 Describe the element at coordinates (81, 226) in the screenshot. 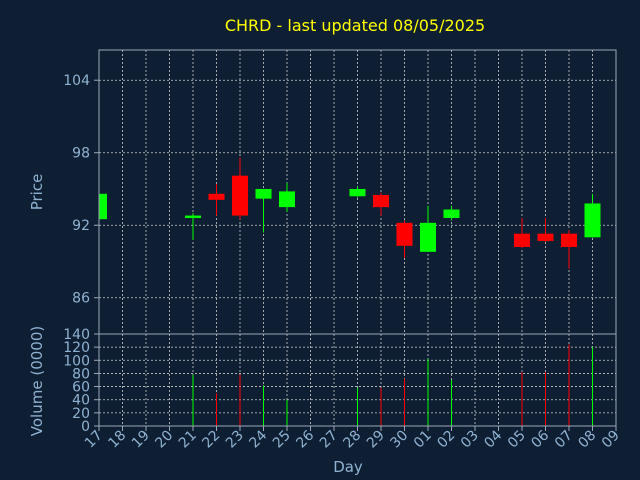

I see `price-tick-label: 92` at that location.